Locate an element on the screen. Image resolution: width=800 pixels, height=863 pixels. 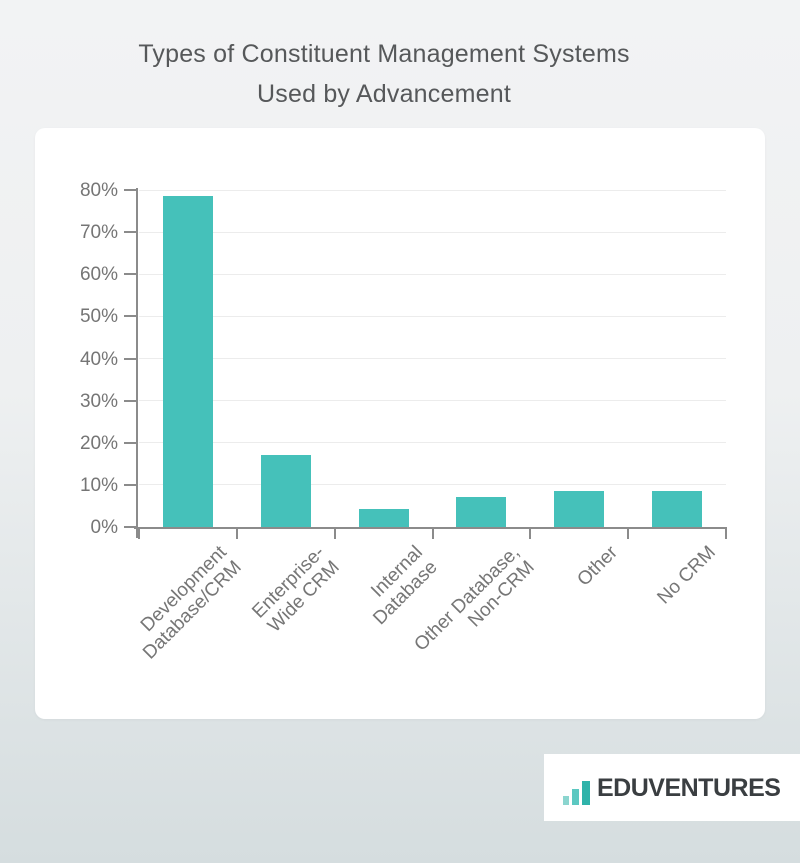
eduventures-wordmark: EDUVENTURES is located at coordinates (689, 788).